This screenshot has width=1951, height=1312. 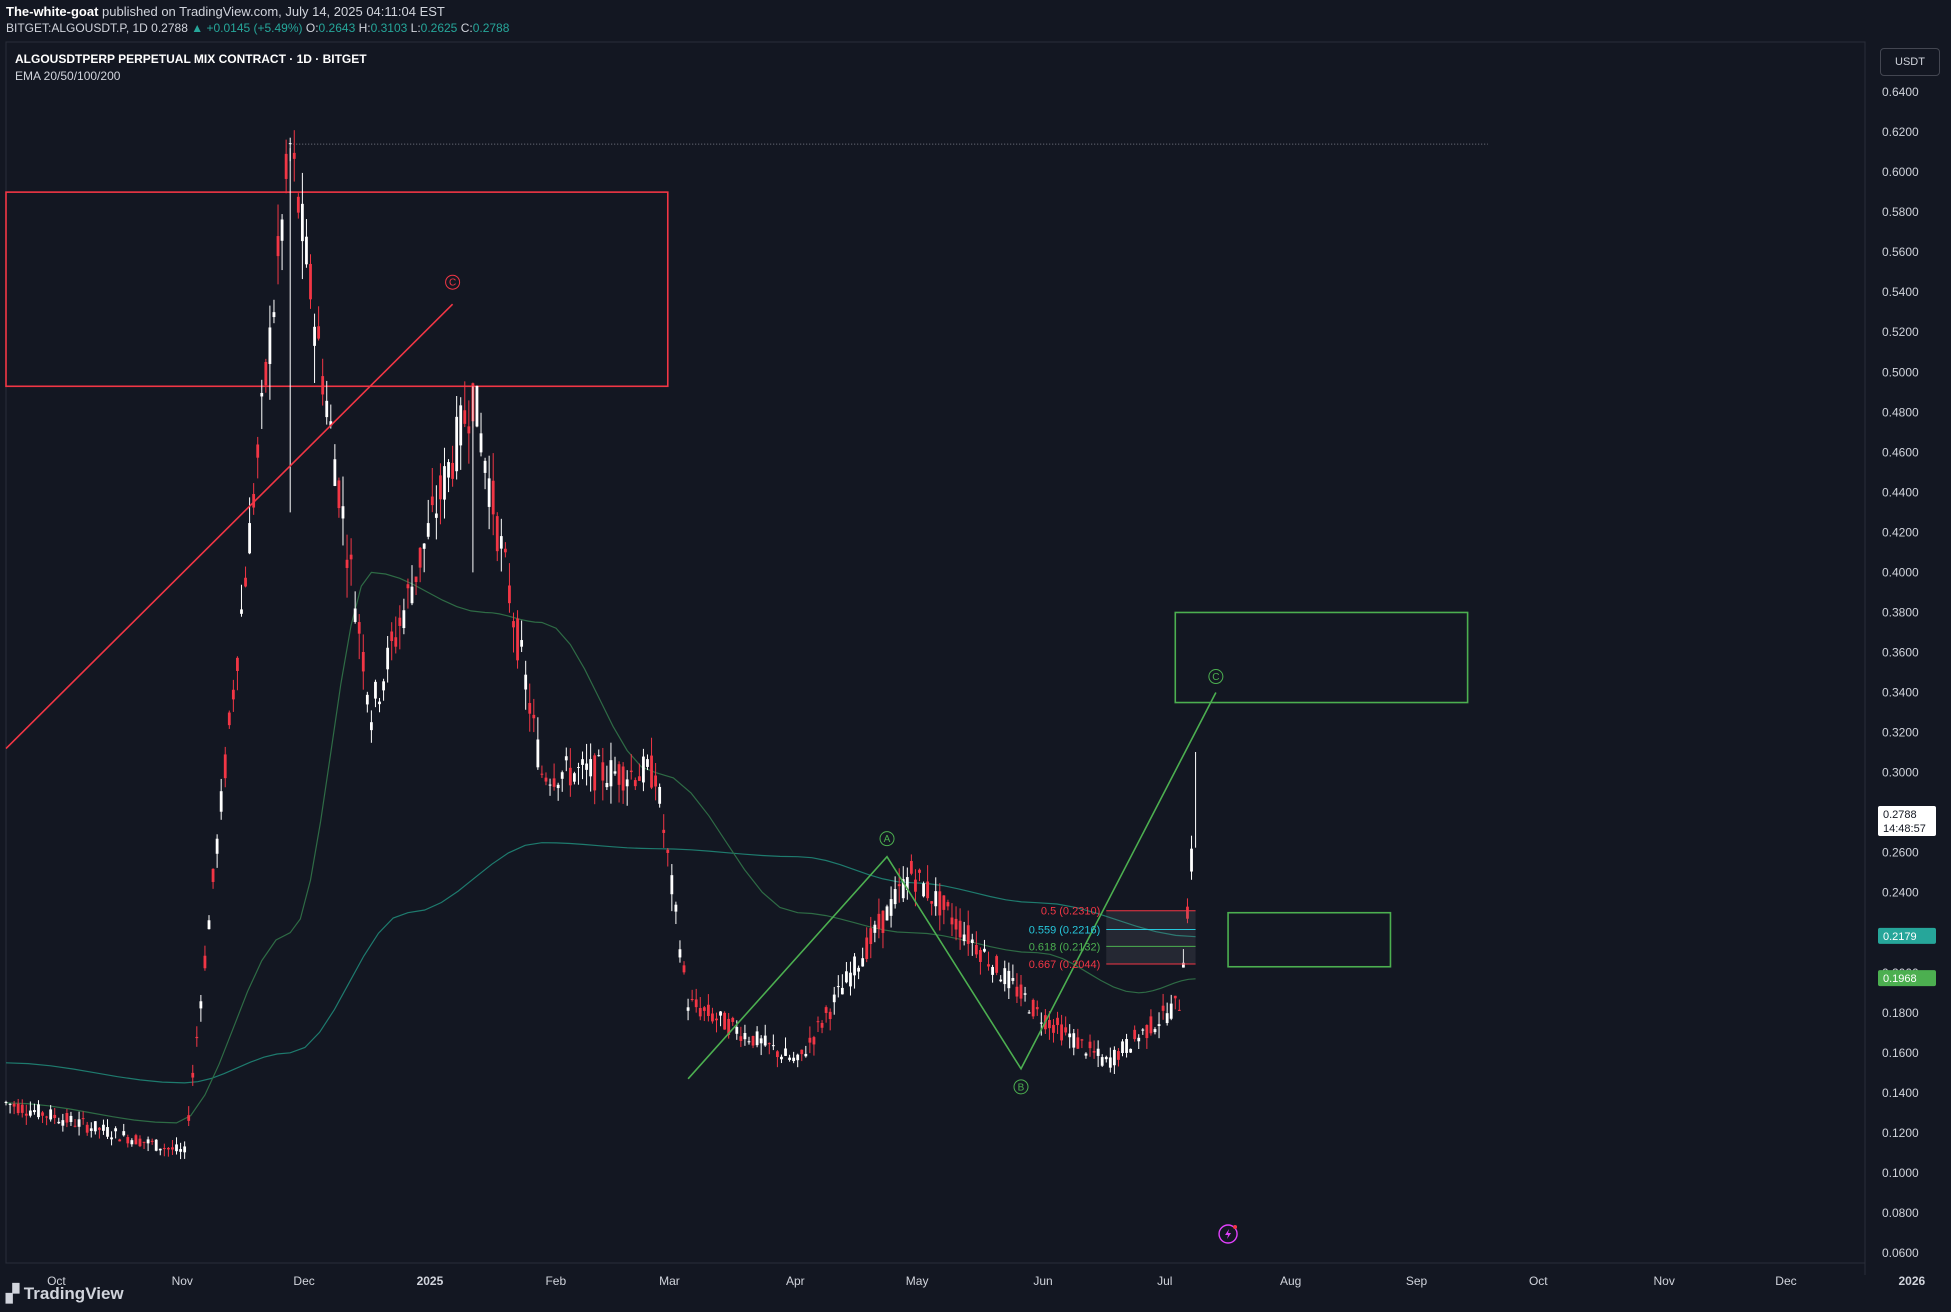 I want to click on y-tick-label: 0.2400, so click(x=1900, y=893).